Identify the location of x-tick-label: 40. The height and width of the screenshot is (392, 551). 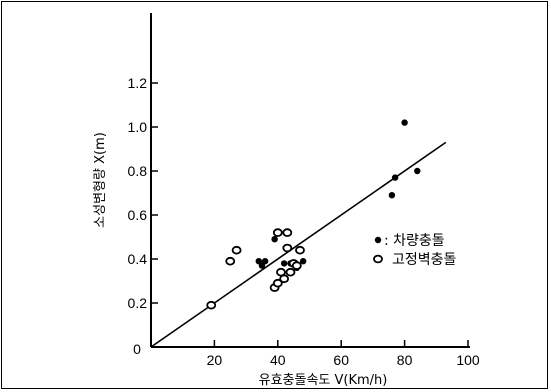
(278, 360).